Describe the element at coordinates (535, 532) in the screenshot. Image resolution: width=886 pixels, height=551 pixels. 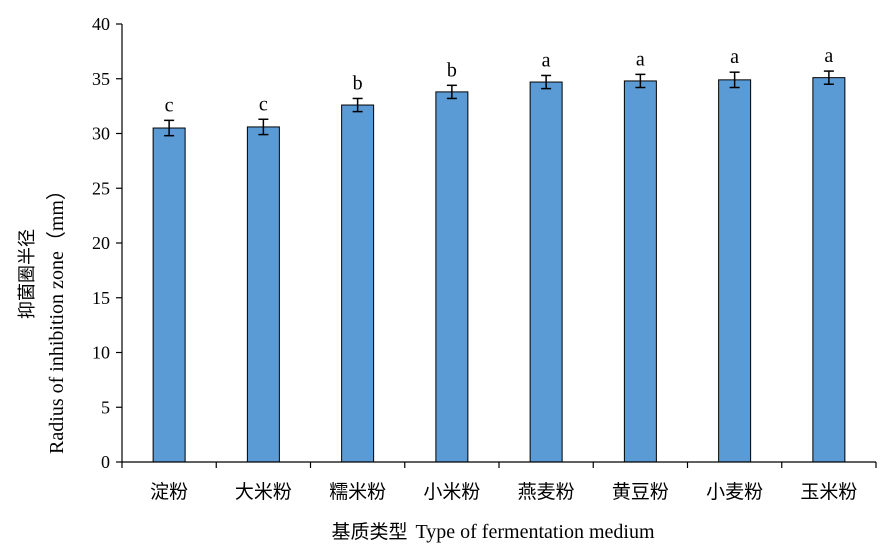
I see `x-axis-title-en: Type of fermentation medium` at that location.